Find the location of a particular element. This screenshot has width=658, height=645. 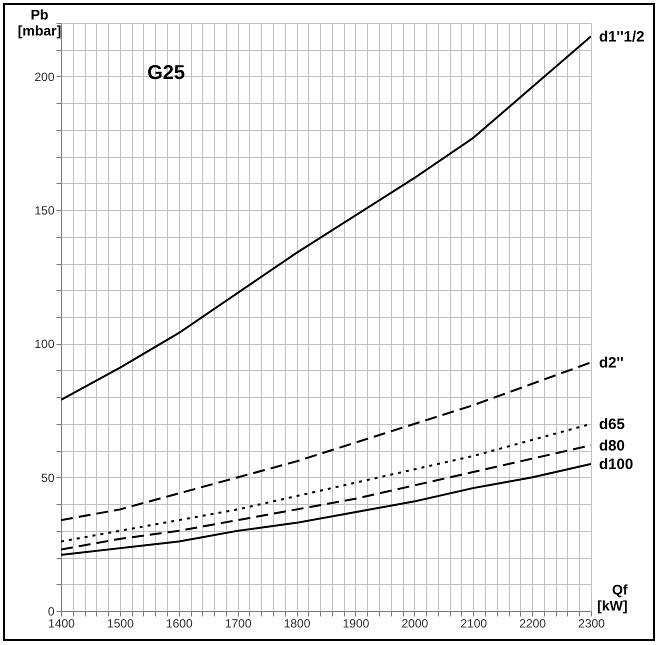

series-label: d2'' is located at coordinates (611, 363).